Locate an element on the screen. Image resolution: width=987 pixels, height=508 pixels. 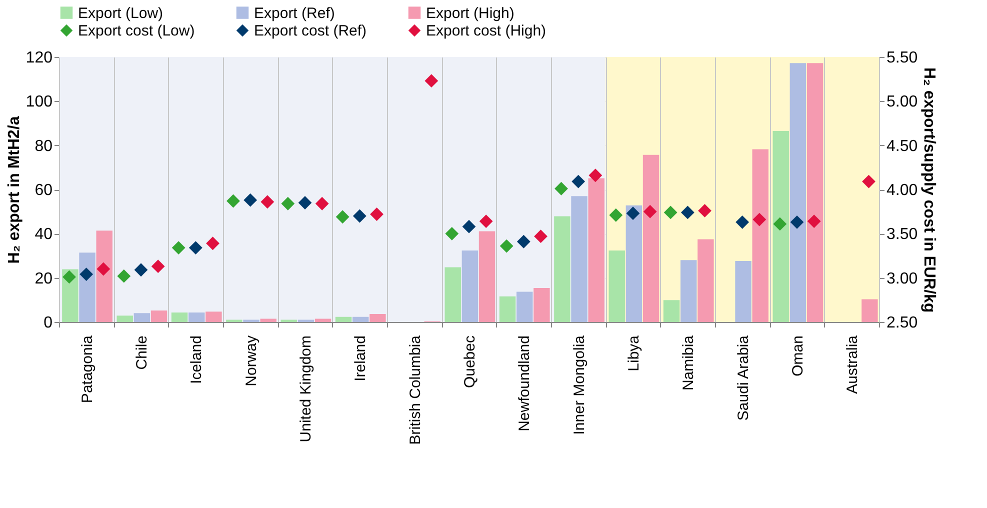
y2-tick-label: 4.00 is located at coordinates (902, 190).